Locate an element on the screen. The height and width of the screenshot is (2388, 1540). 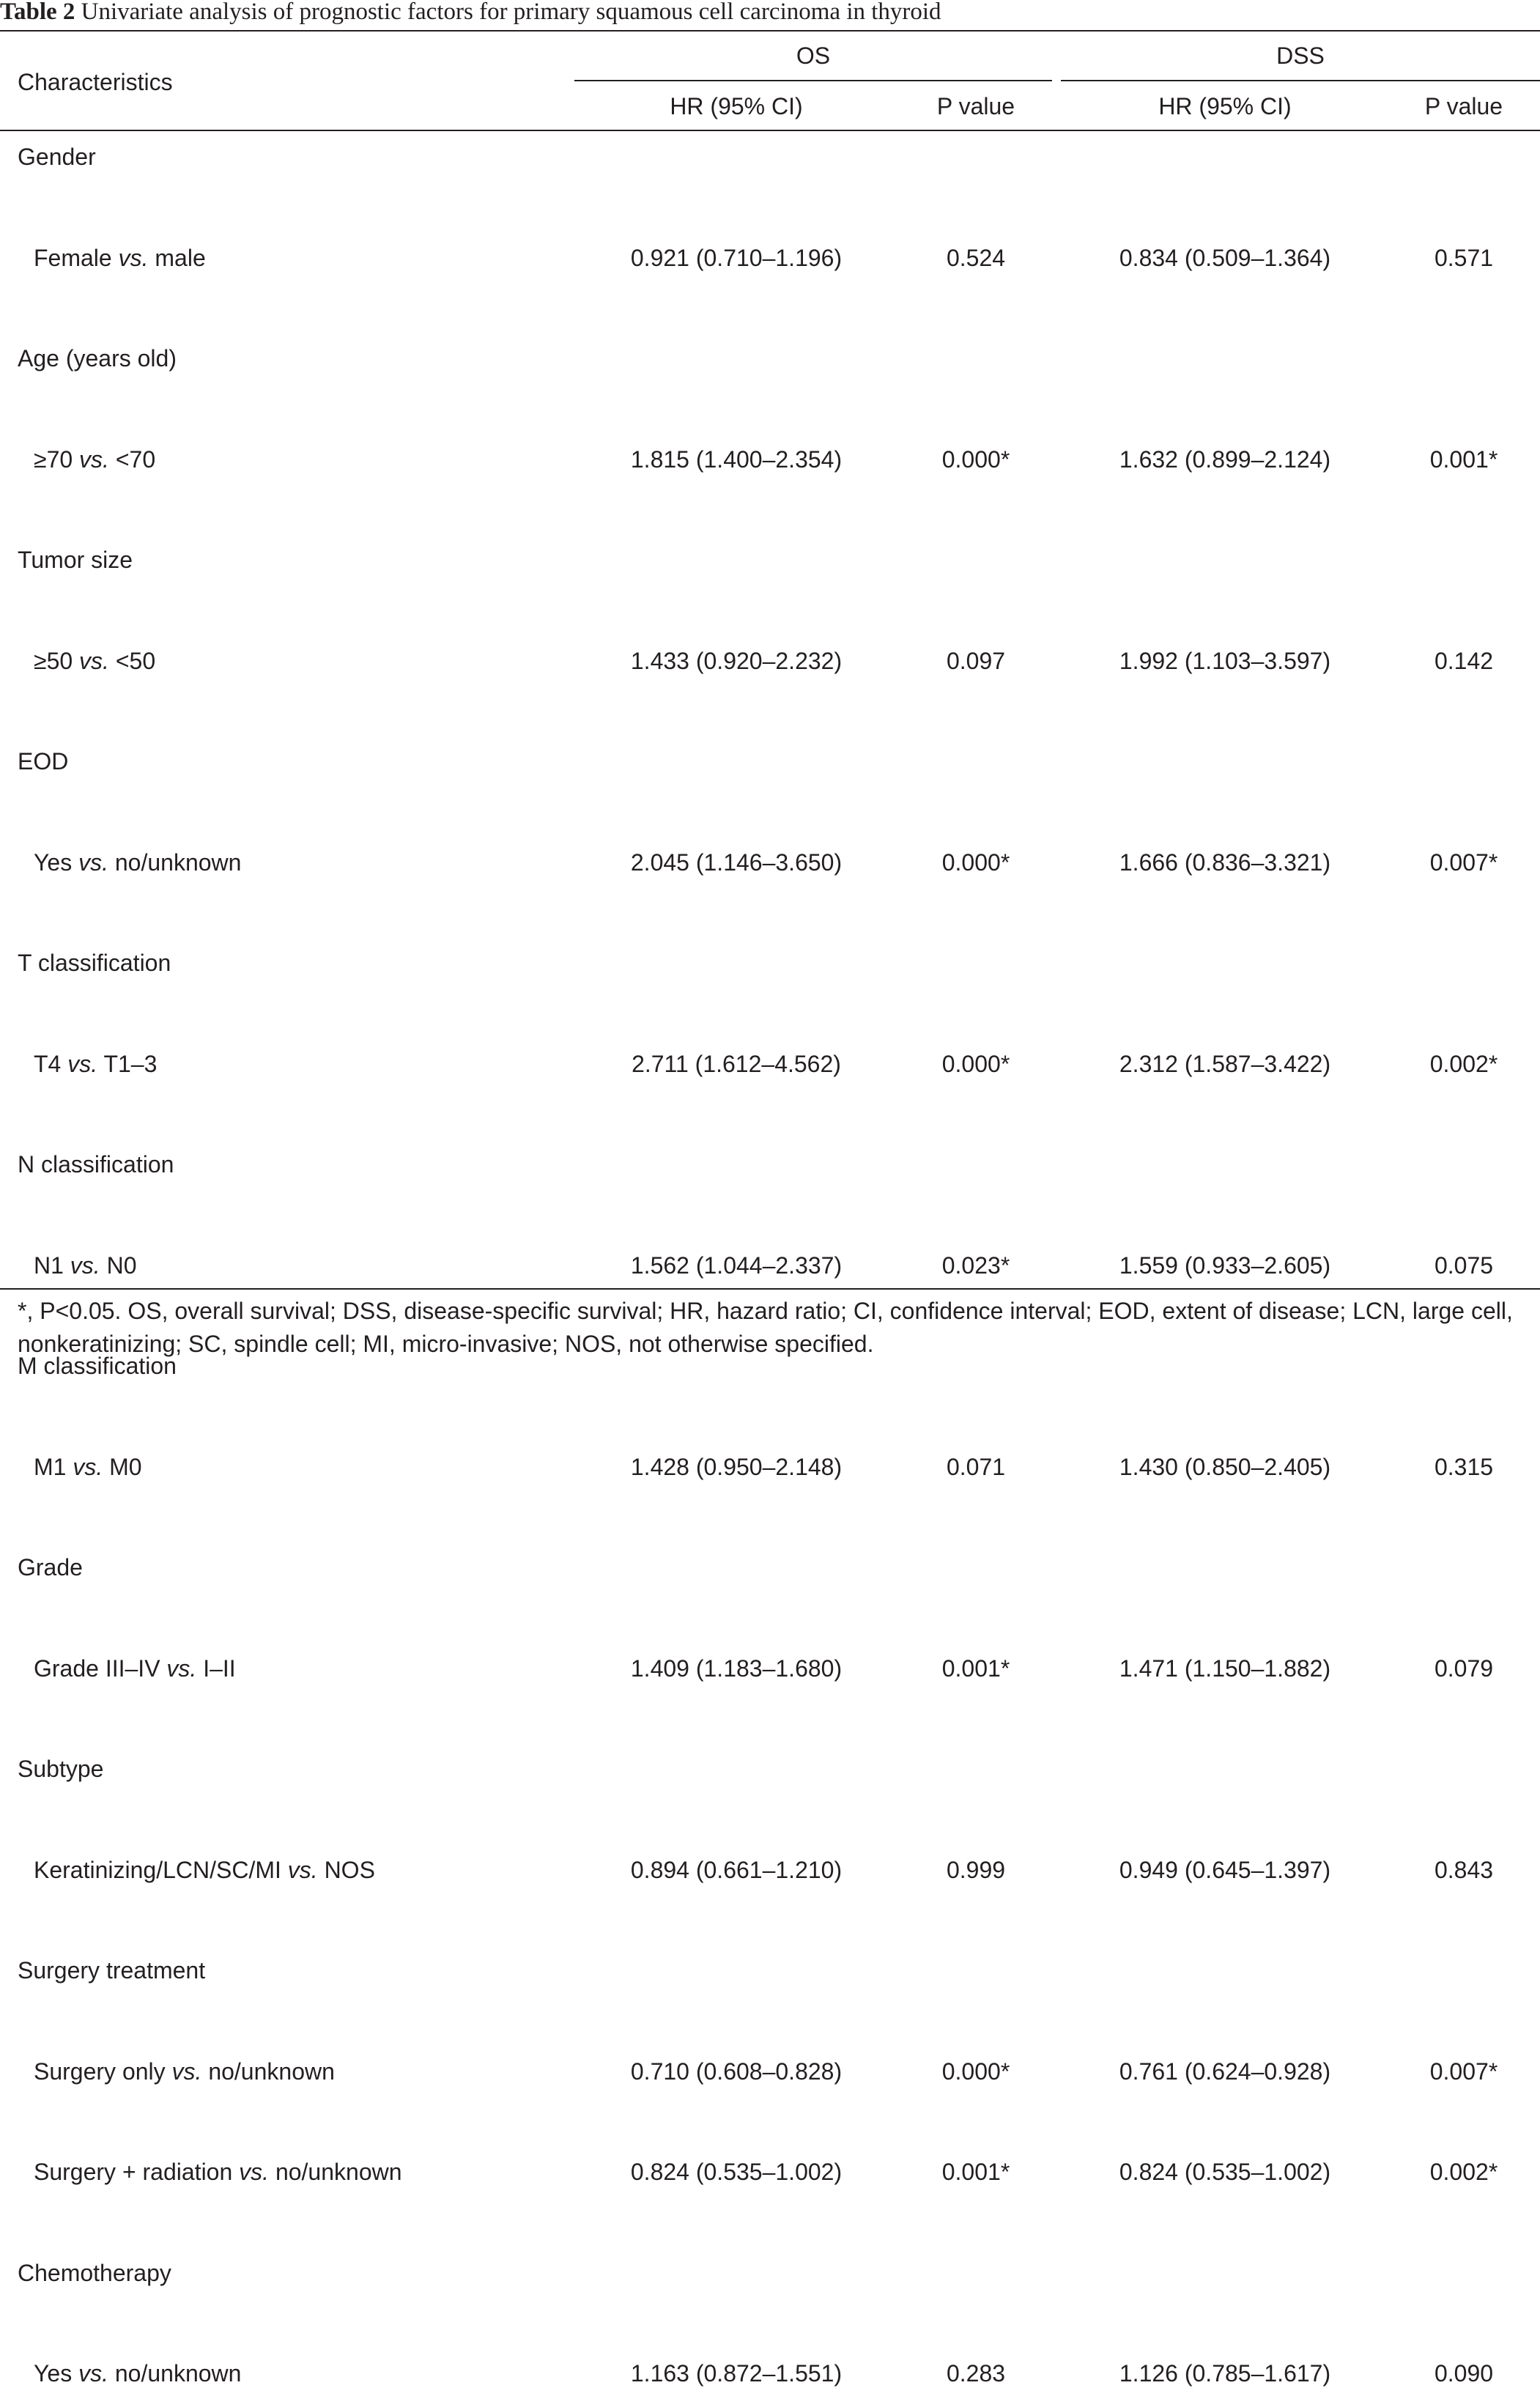
comparison-label: Yes vs. no/unknown is located at coordinates (137, 2373).